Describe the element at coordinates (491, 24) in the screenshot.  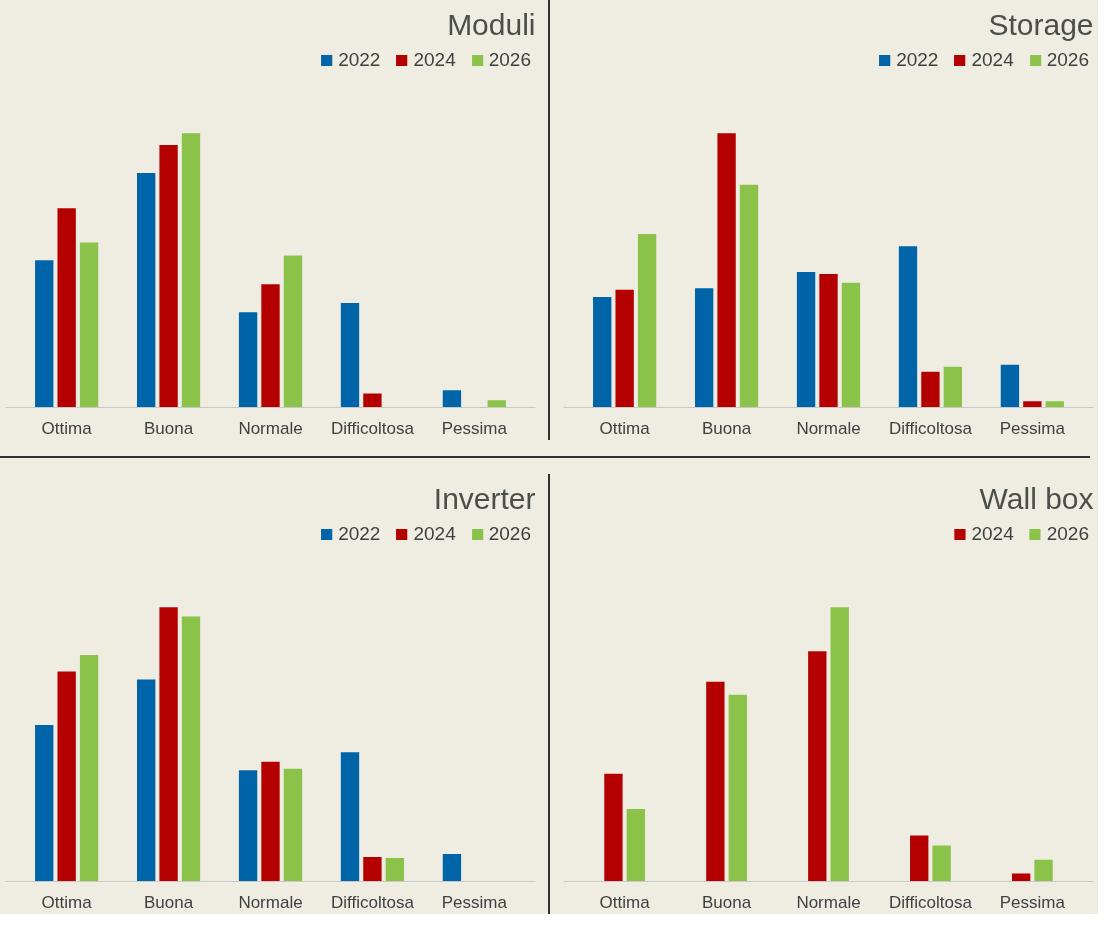
I see `chart-title: Moduli` at that location.